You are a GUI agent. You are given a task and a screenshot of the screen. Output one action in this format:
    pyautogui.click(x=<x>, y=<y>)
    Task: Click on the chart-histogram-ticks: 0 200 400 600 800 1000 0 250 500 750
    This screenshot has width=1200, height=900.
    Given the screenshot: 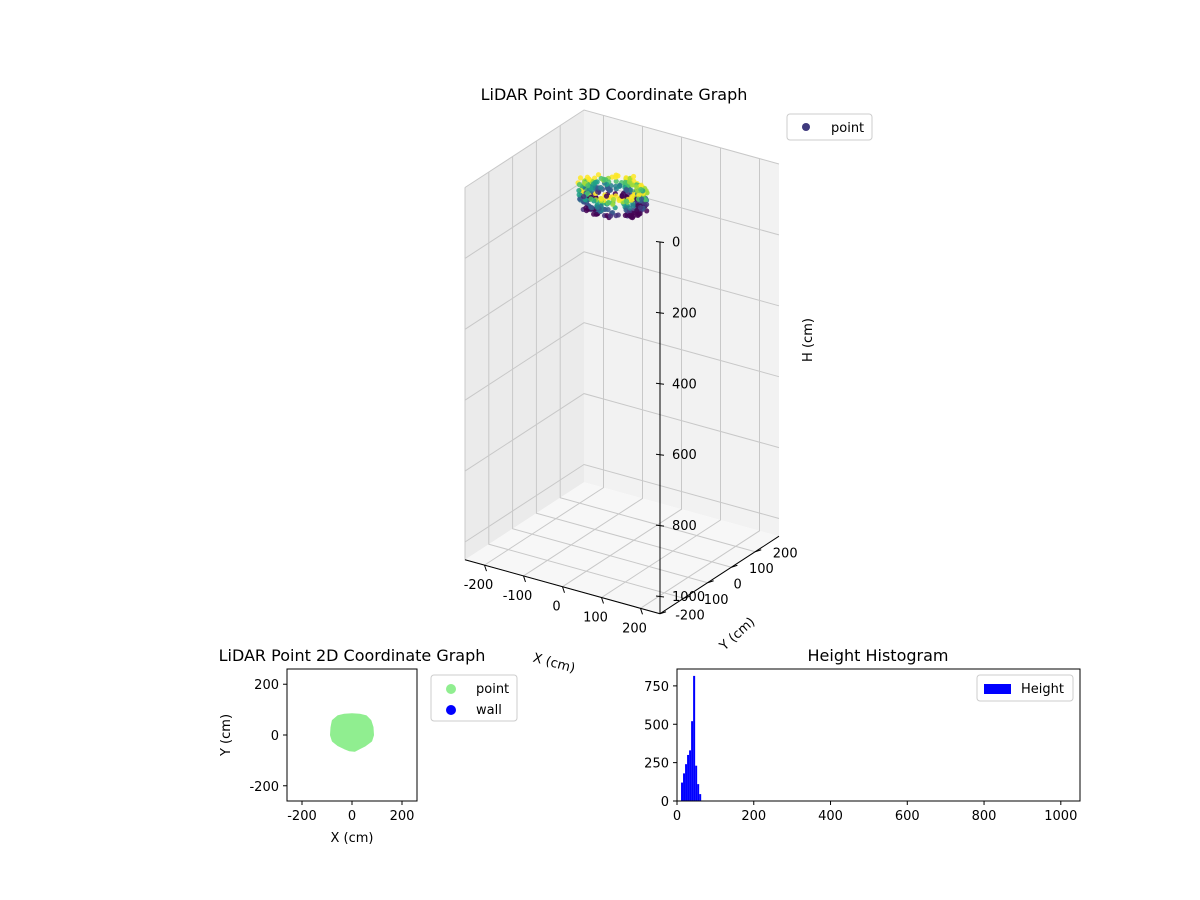 What is the action you would take?
    pyautogui.click(x=860, y=752)
    